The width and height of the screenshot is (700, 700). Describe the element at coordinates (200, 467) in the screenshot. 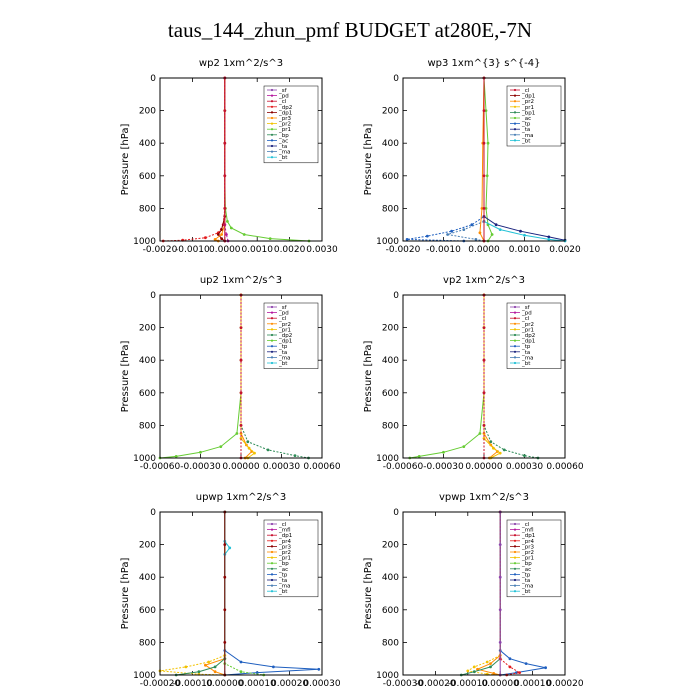

I see `x-tick-label: -0.00030` at that location.